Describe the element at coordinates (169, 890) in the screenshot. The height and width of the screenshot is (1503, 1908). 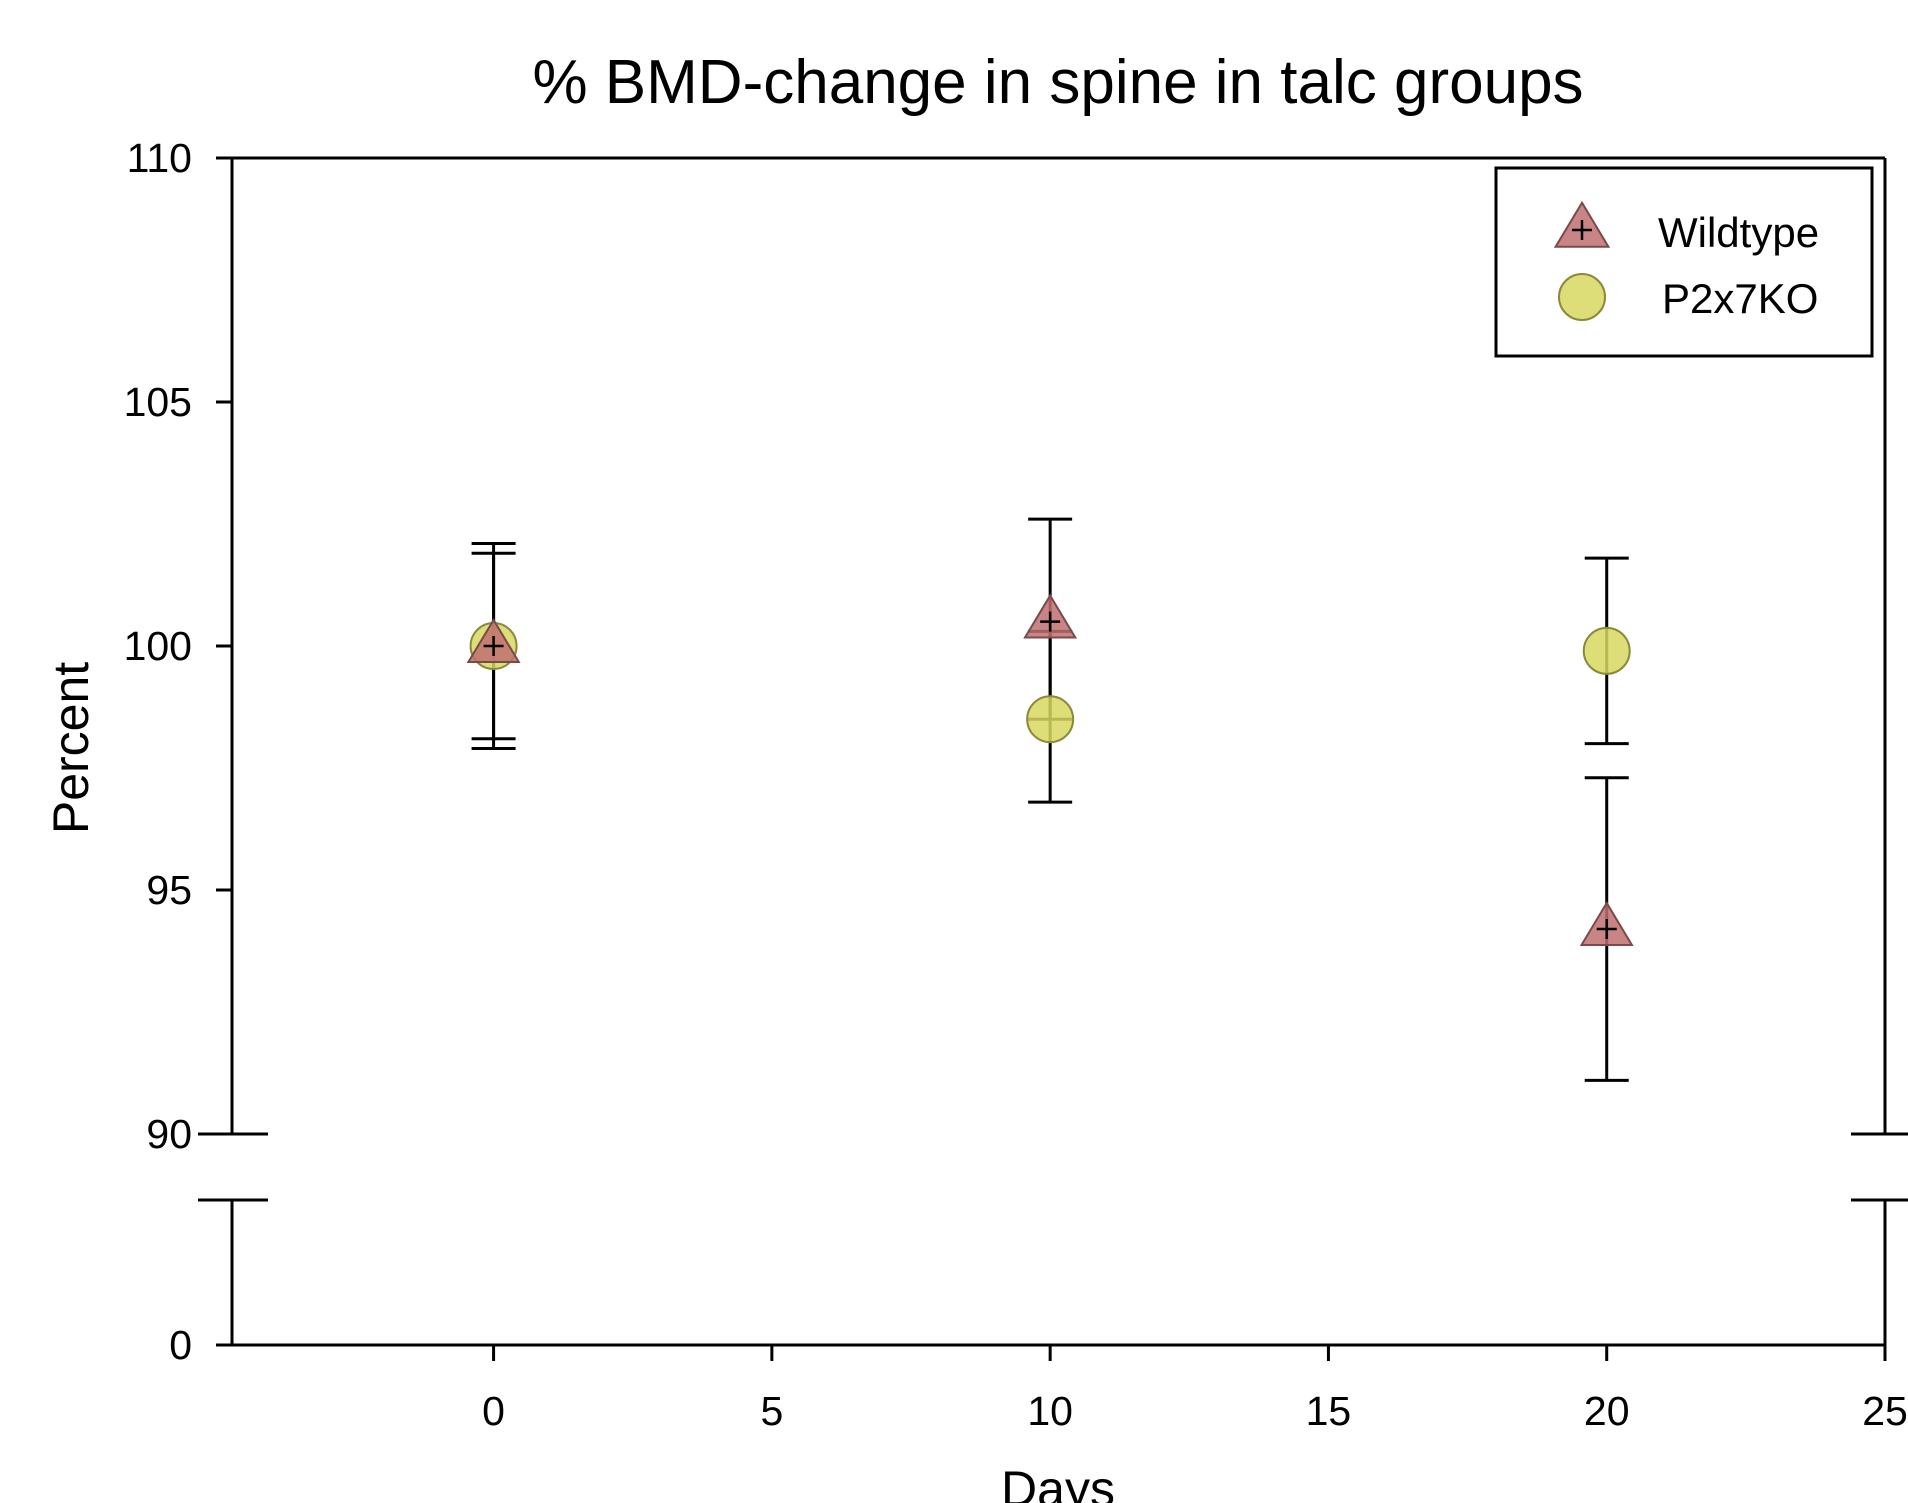
I see `y-tick-label: 95` at that location.